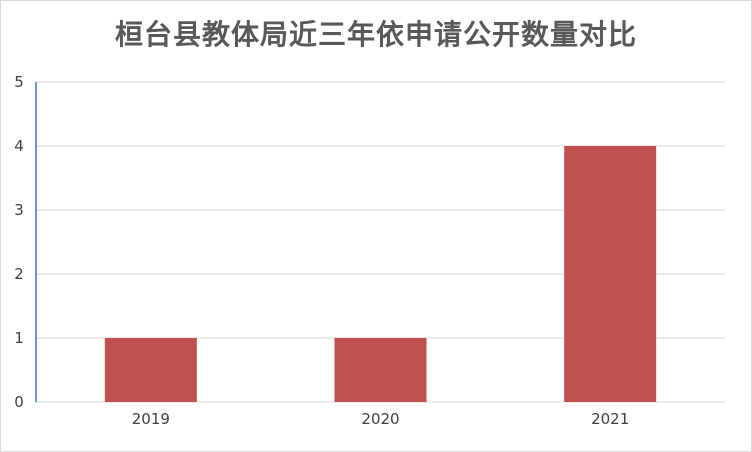  I want to click on y-tick-labels: 0 1 2 3 4 5, so click(19, 242).